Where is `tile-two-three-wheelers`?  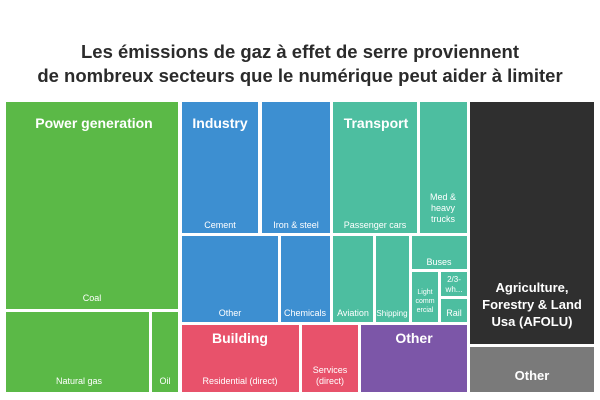 tile-two-three-wheelers is located at coordinates (454, 284).